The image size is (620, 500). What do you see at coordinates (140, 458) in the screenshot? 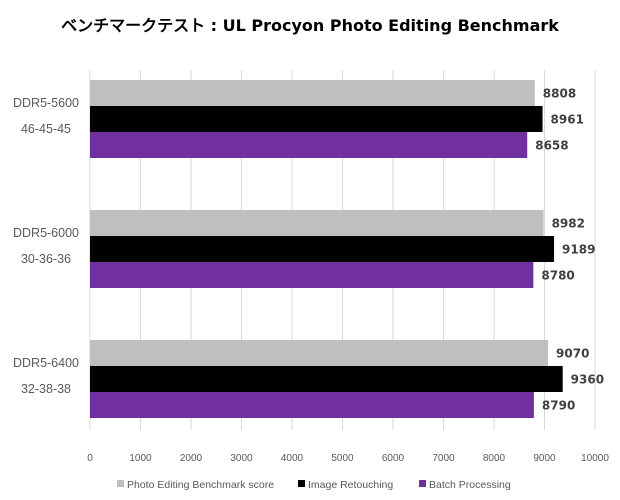
I see `x-tick-label: 1000` at bounding box center [140, 458].